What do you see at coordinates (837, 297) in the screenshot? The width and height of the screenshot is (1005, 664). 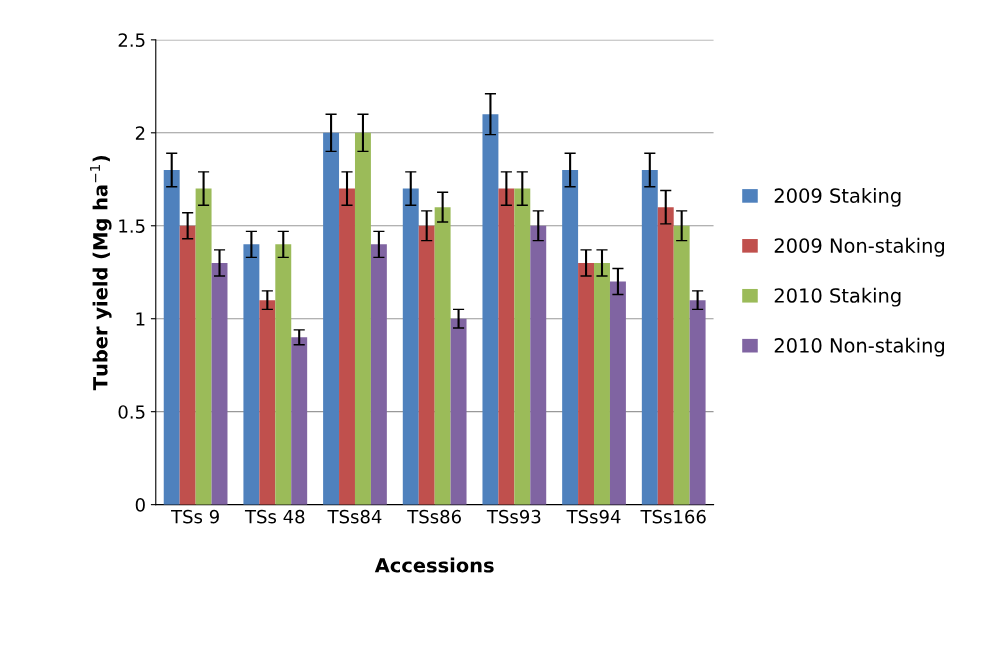 I see `legend-label: 2010 Staking` at bounding box center [837, 297].